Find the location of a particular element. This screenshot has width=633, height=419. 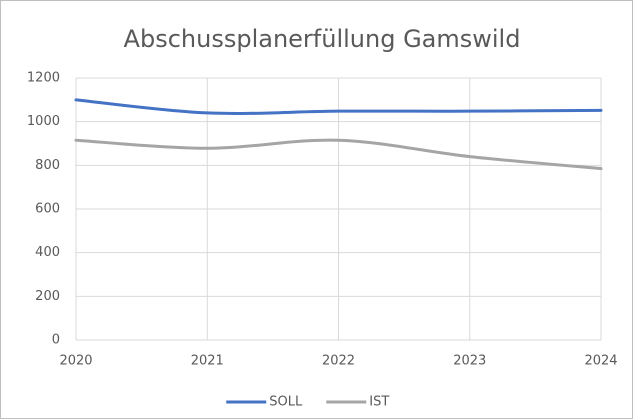

chart-title: Abschussplanerfüllung Gamswild is located at coordinates (322, 39).